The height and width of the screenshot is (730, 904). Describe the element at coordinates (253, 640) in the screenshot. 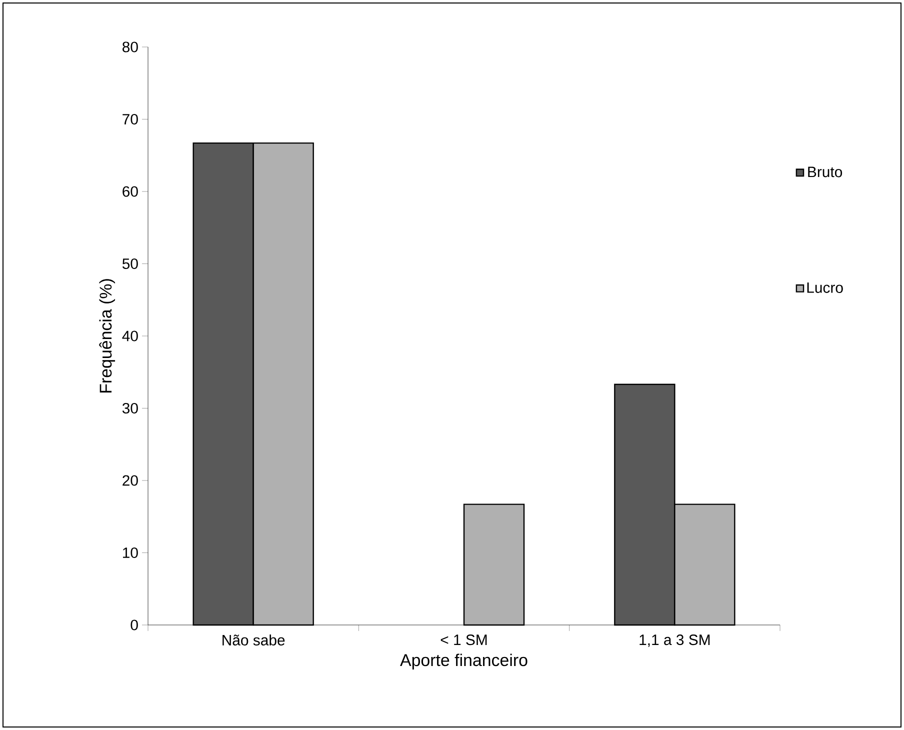

I see `x-tick-label: Não sabe` at that location.